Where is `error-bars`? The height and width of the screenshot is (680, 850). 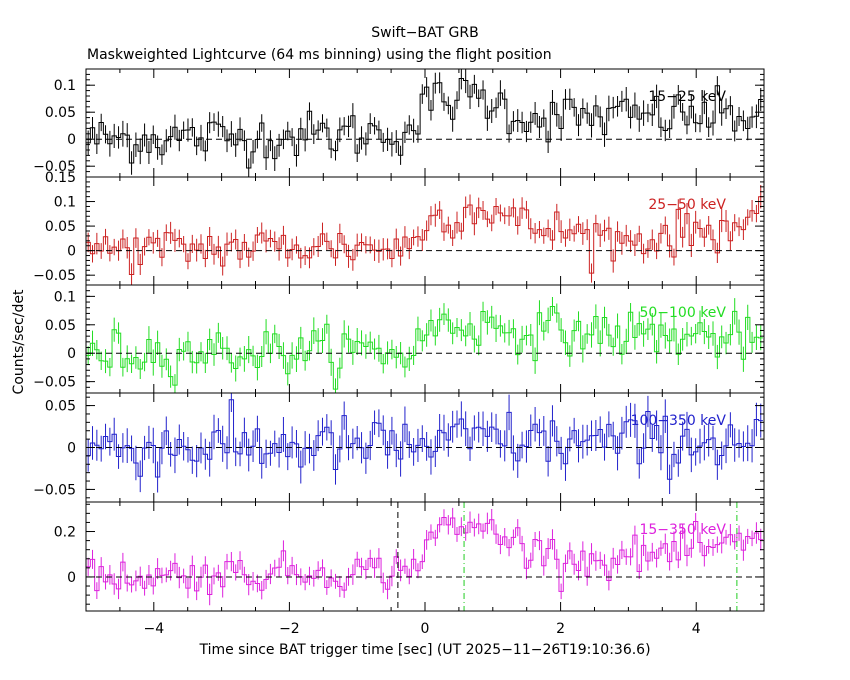 error-bars is located at coordinates (424, 123).